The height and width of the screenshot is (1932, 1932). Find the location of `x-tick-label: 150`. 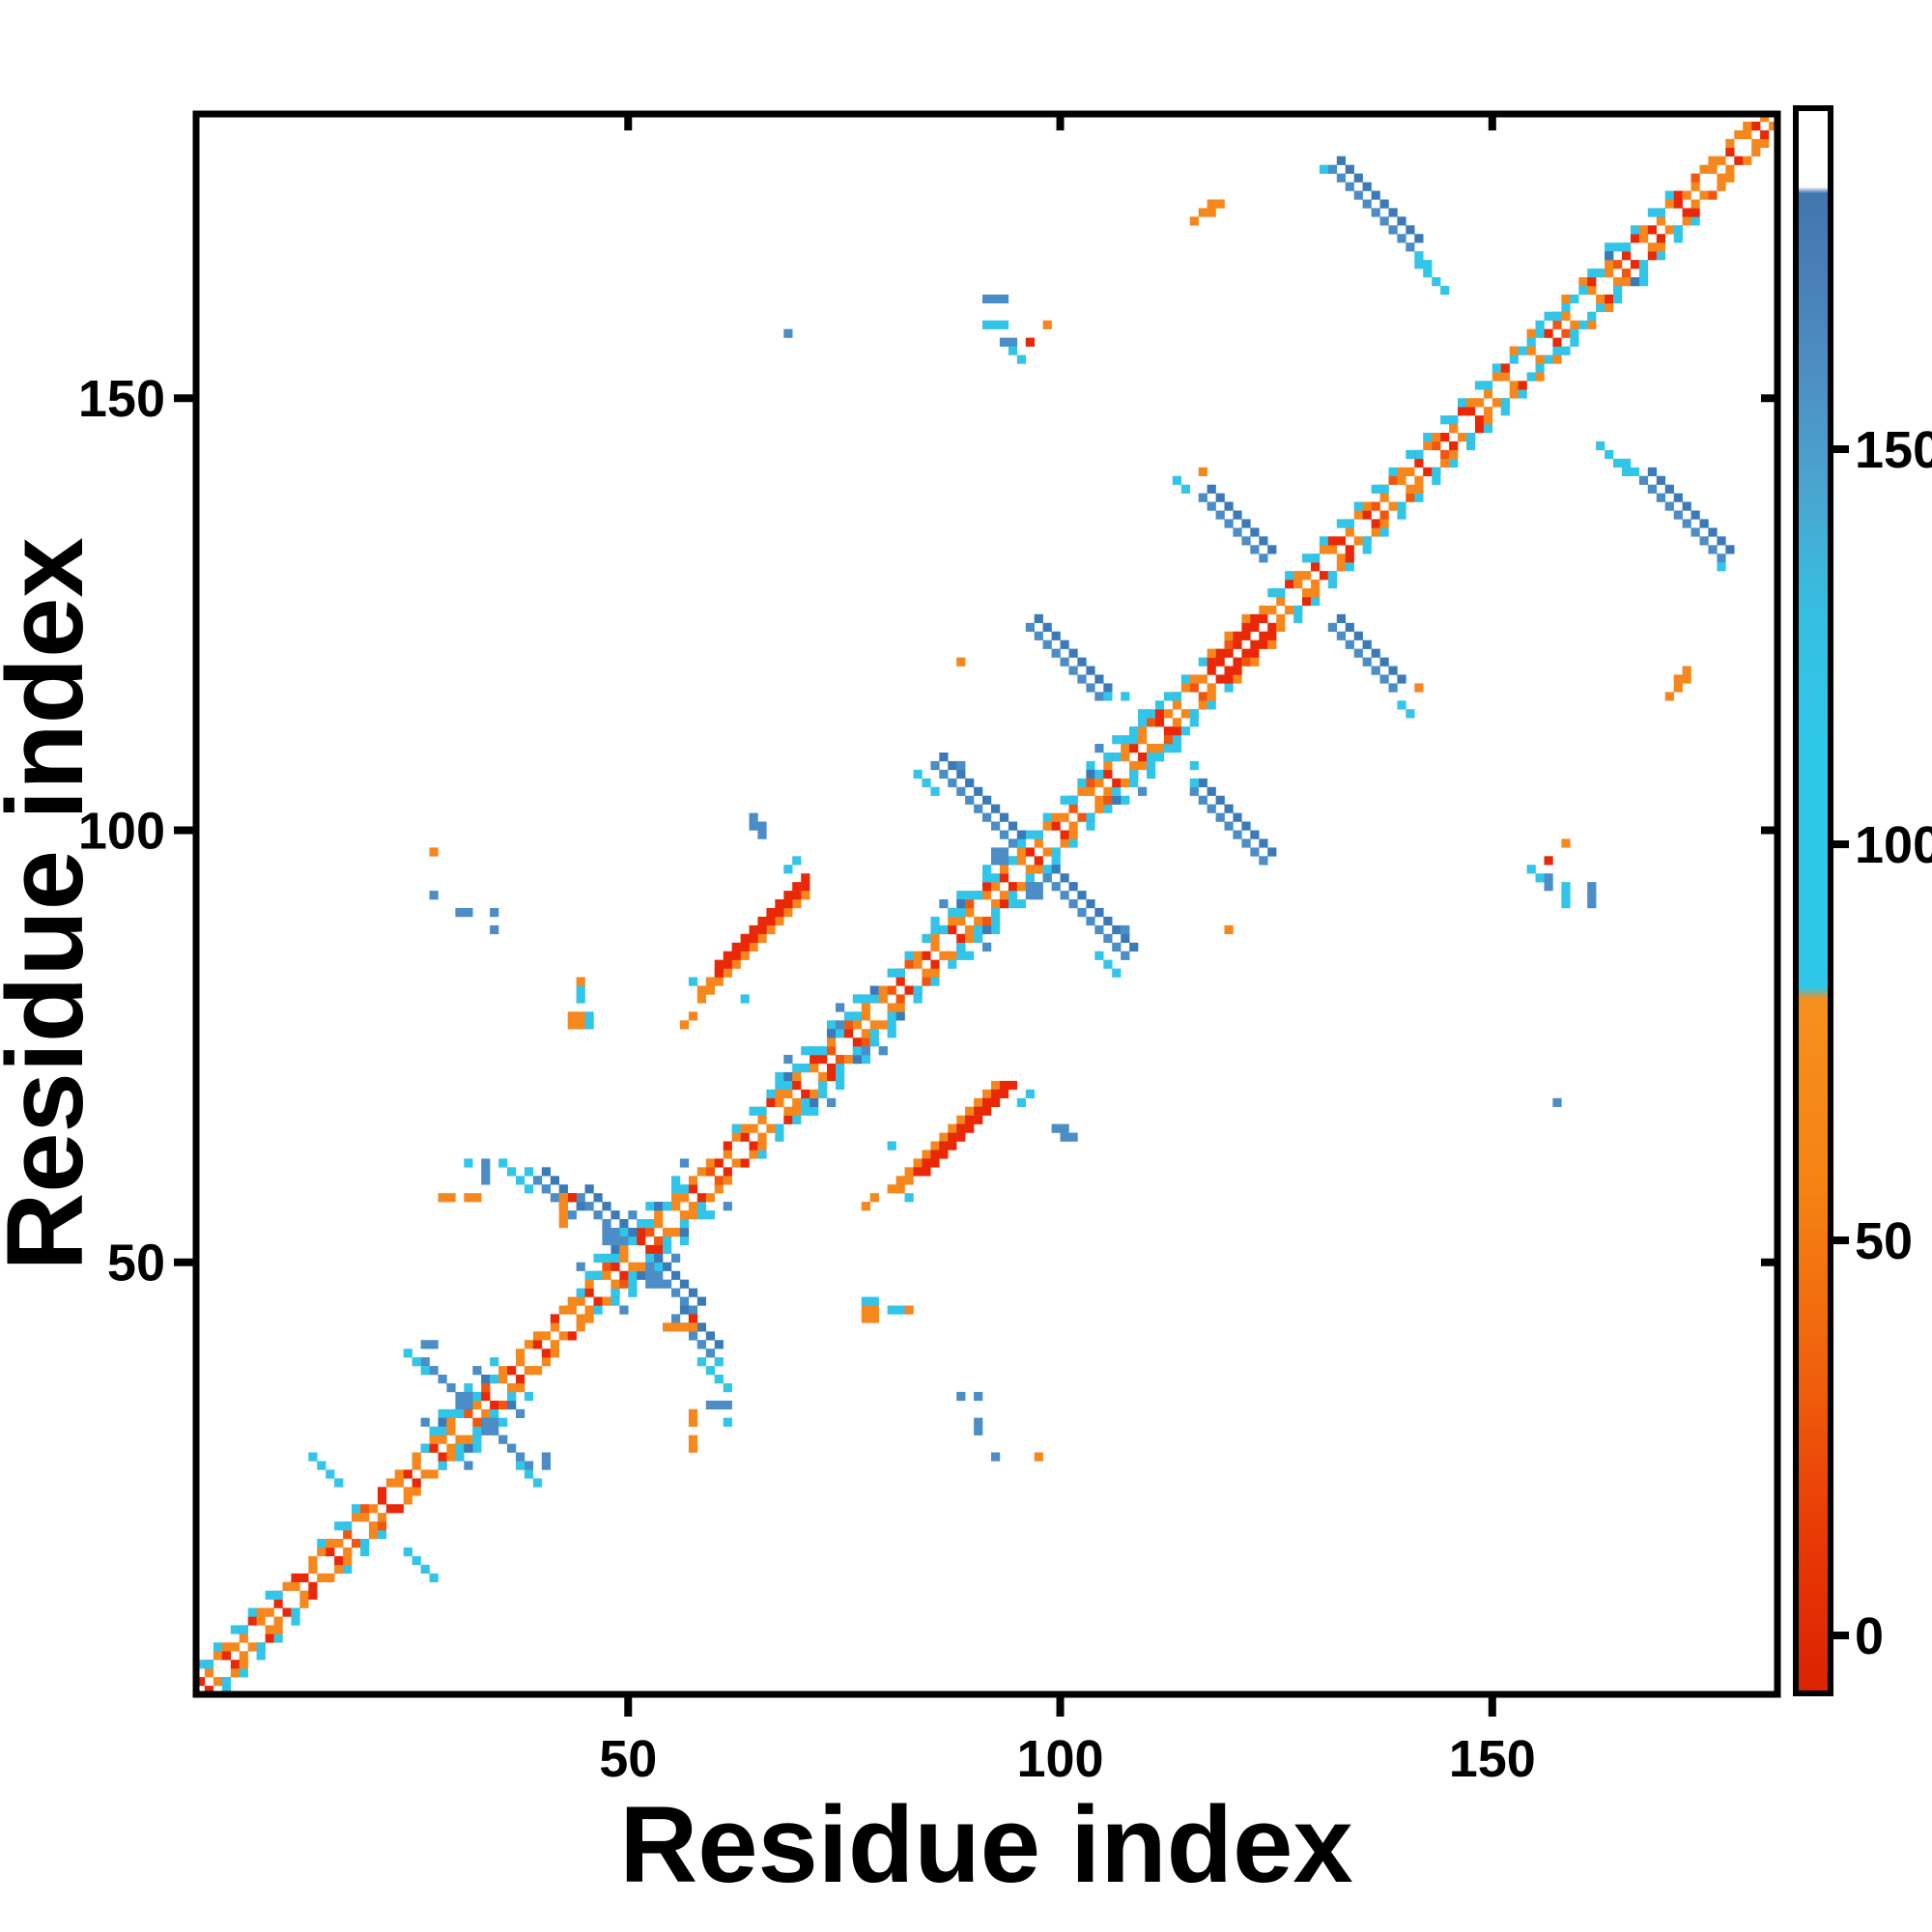

x-tick-label: 150 is located at coordinates (1492, 1759).